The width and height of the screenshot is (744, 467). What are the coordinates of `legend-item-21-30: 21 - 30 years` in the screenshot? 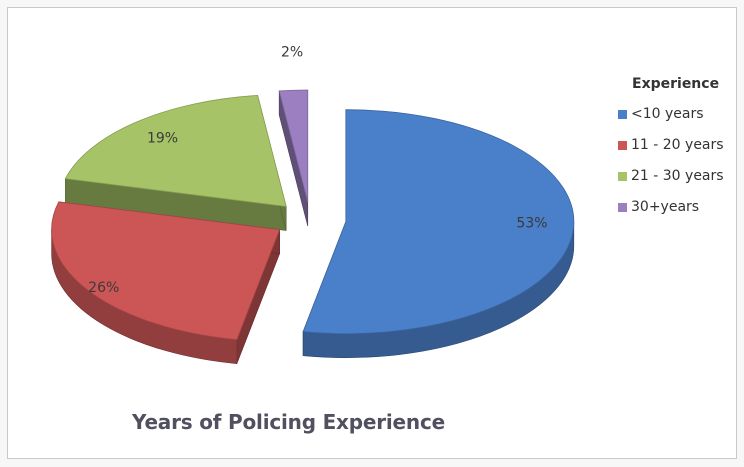 It's located at (671, 176).